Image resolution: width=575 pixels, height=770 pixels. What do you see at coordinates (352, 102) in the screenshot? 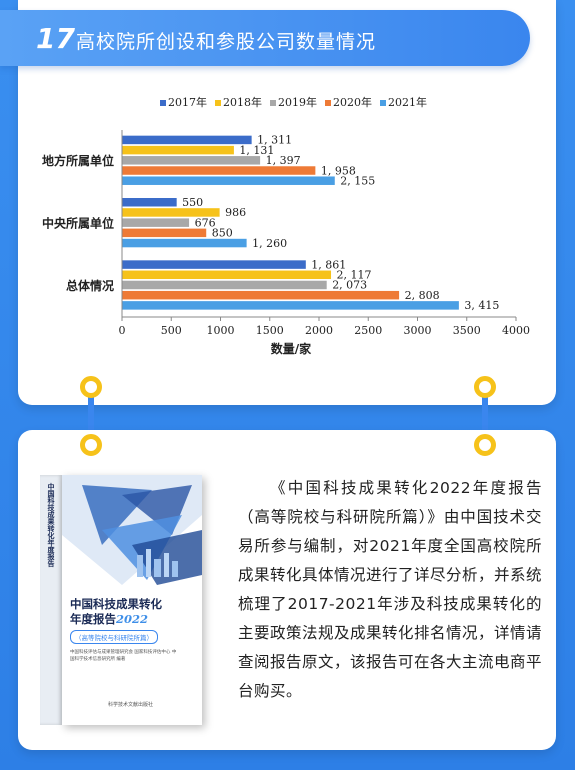
I see `legend-label-3: 2020年` at bounding box center [352, 102].